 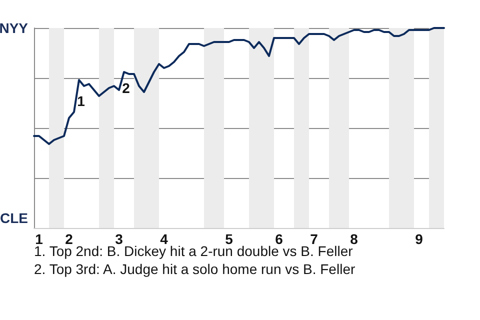 What do you see at coordinates (14, 218) in the screenshot?
I see `text: CLE` at bounding box center [14, 218].